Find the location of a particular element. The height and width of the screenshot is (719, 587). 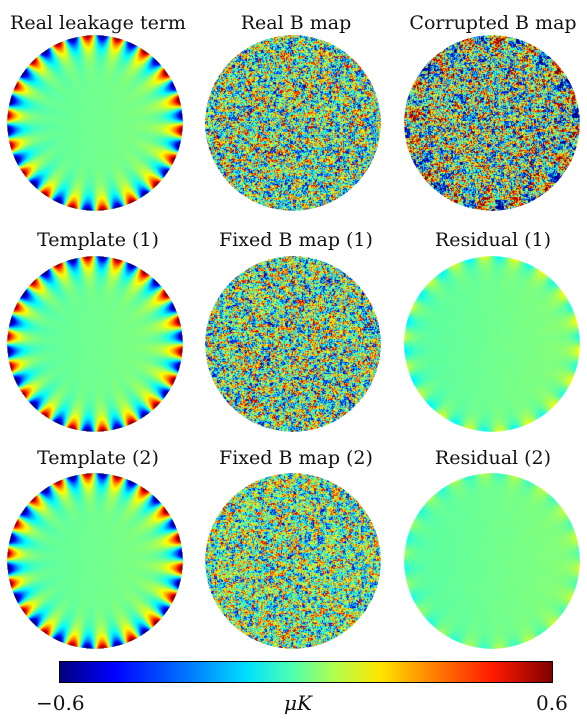

panel-title-9: Residual (2) is located at coordinates (493, 458).